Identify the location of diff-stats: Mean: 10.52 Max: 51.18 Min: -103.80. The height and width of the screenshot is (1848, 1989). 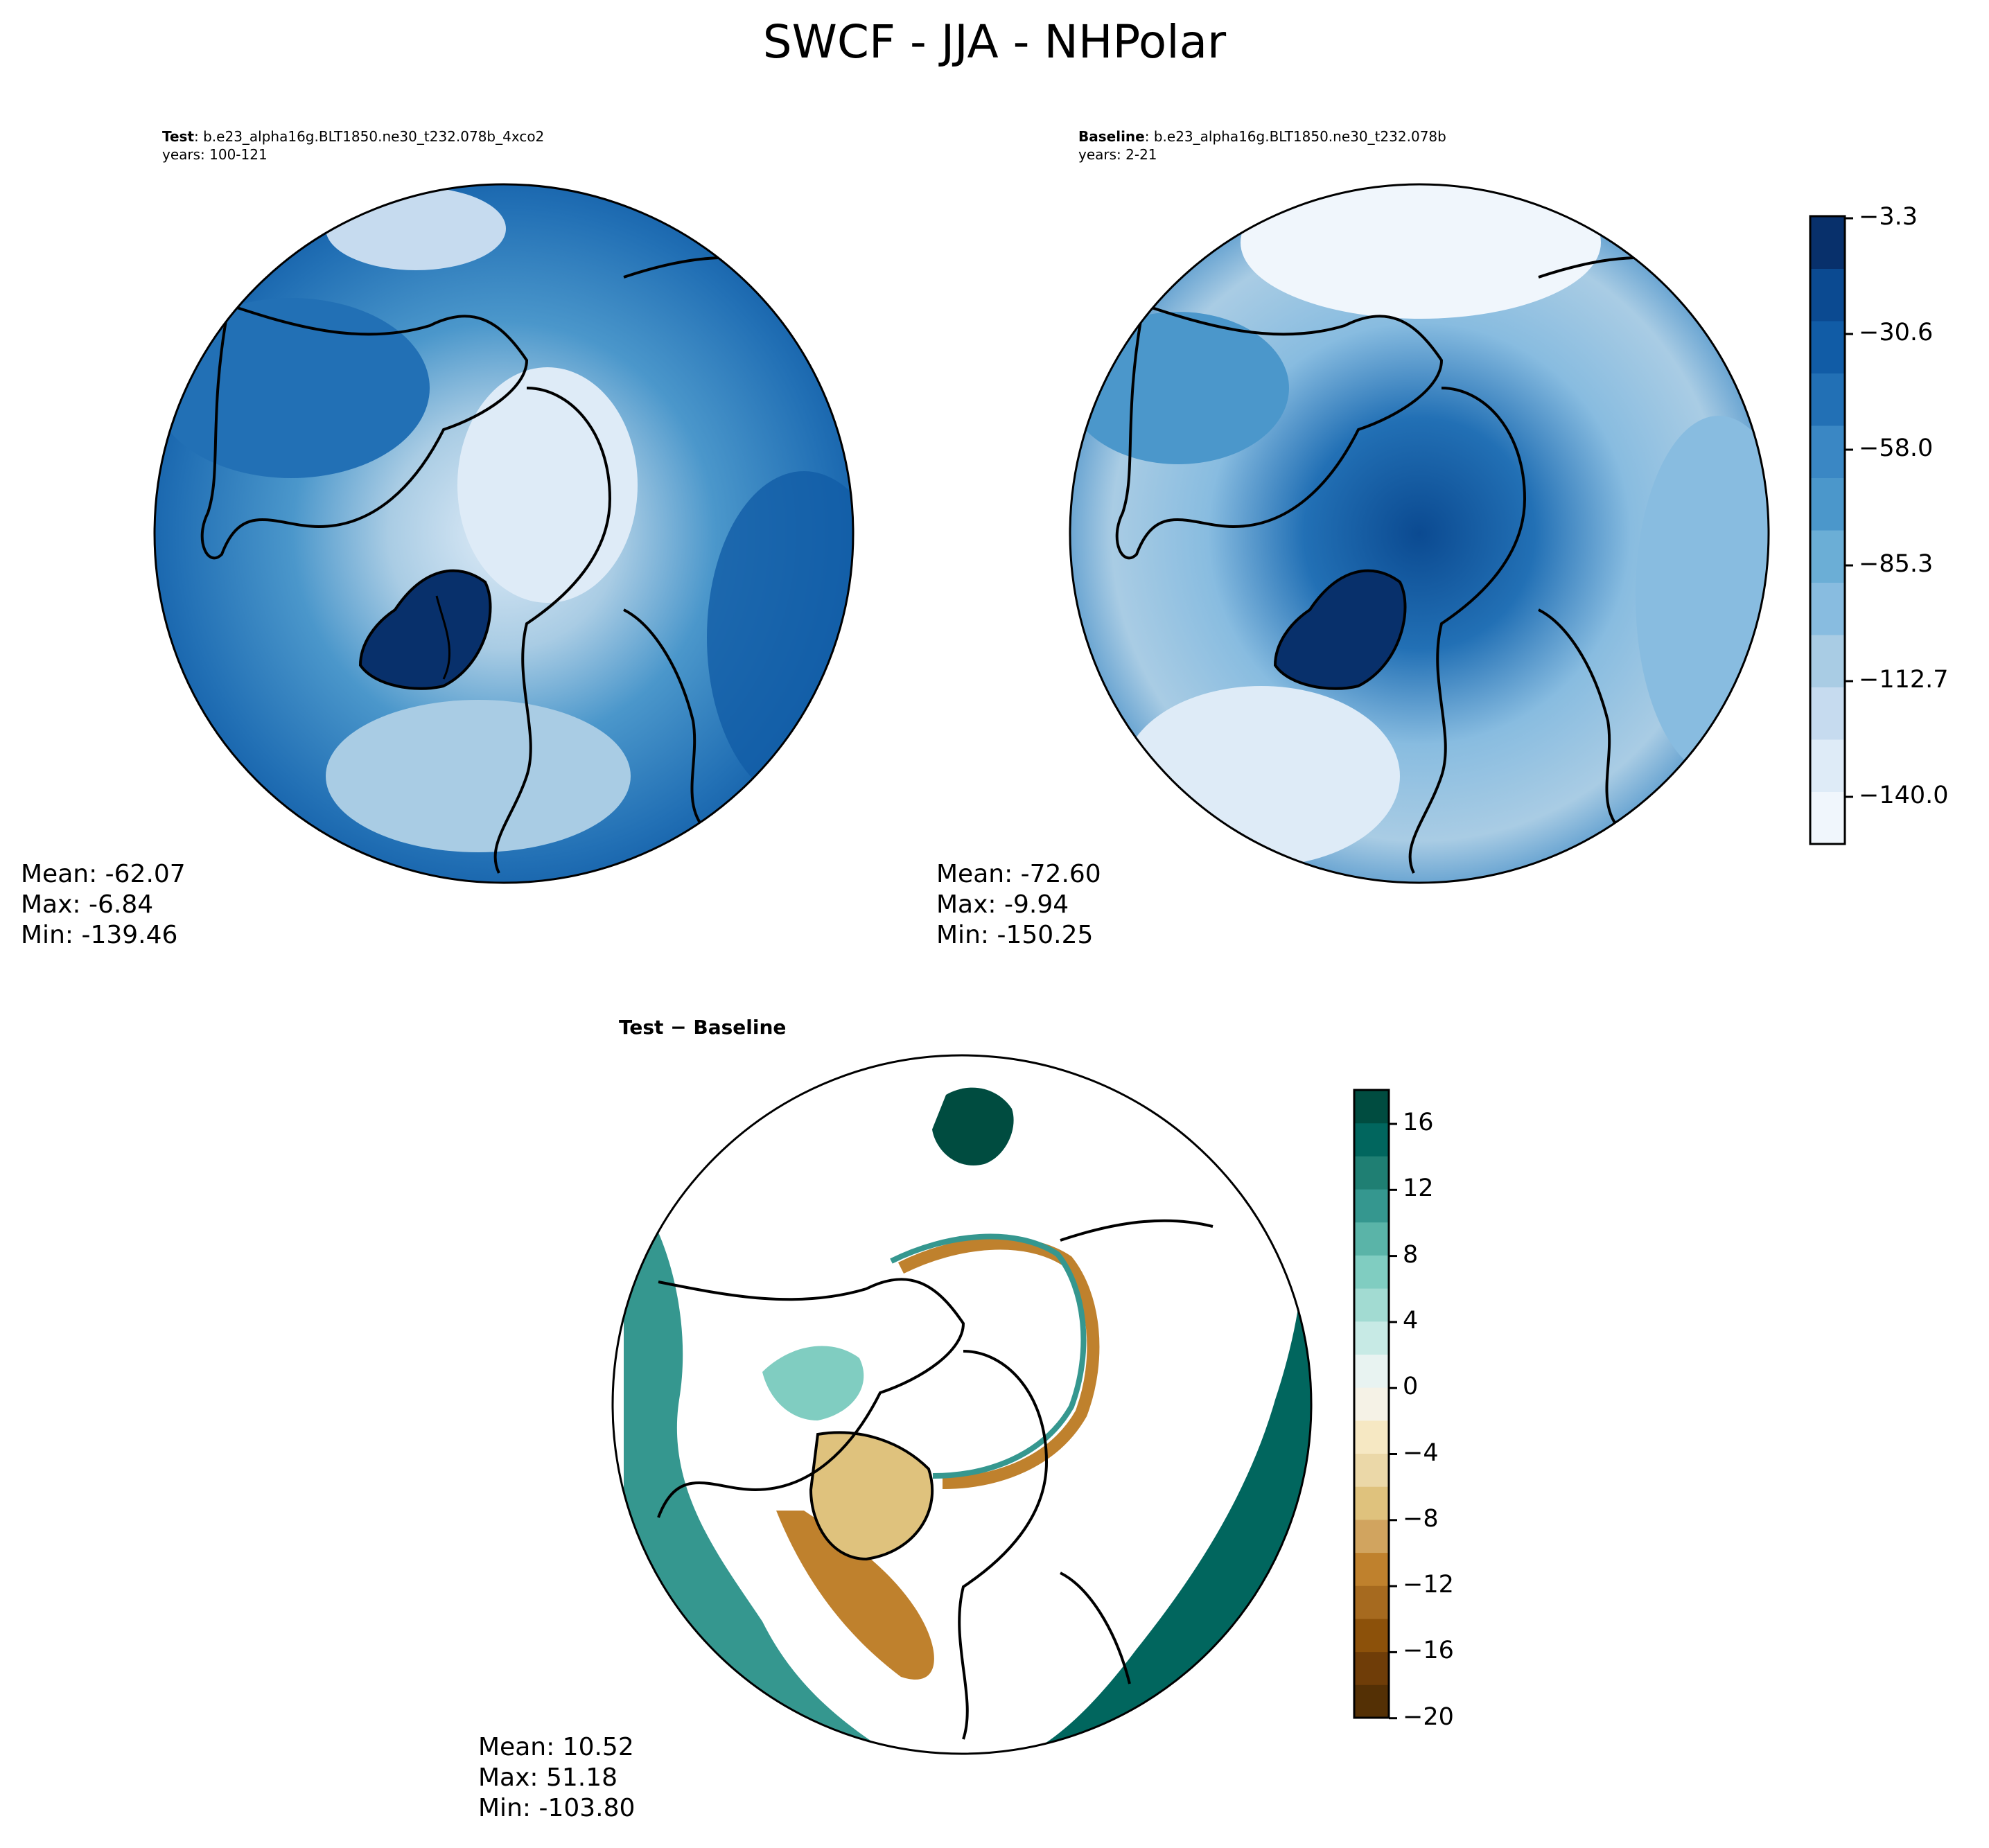
(556, 1778).